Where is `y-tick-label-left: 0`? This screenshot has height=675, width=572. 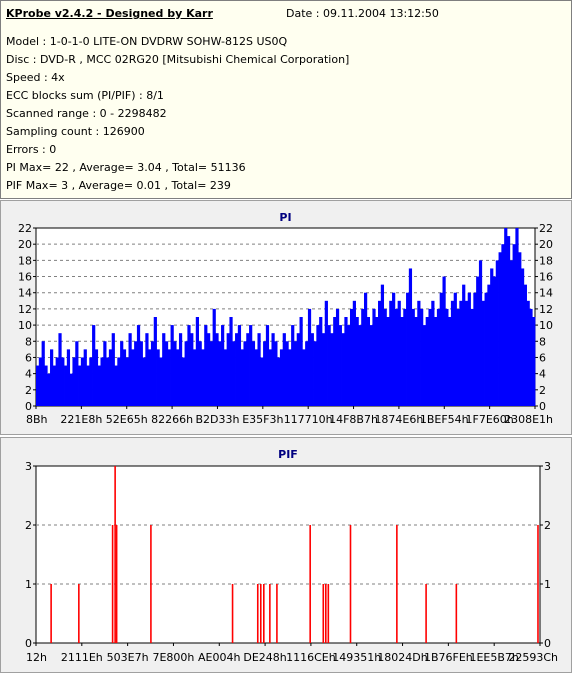
y-tick-label-left: 0 is located at coordinates (28, 406).